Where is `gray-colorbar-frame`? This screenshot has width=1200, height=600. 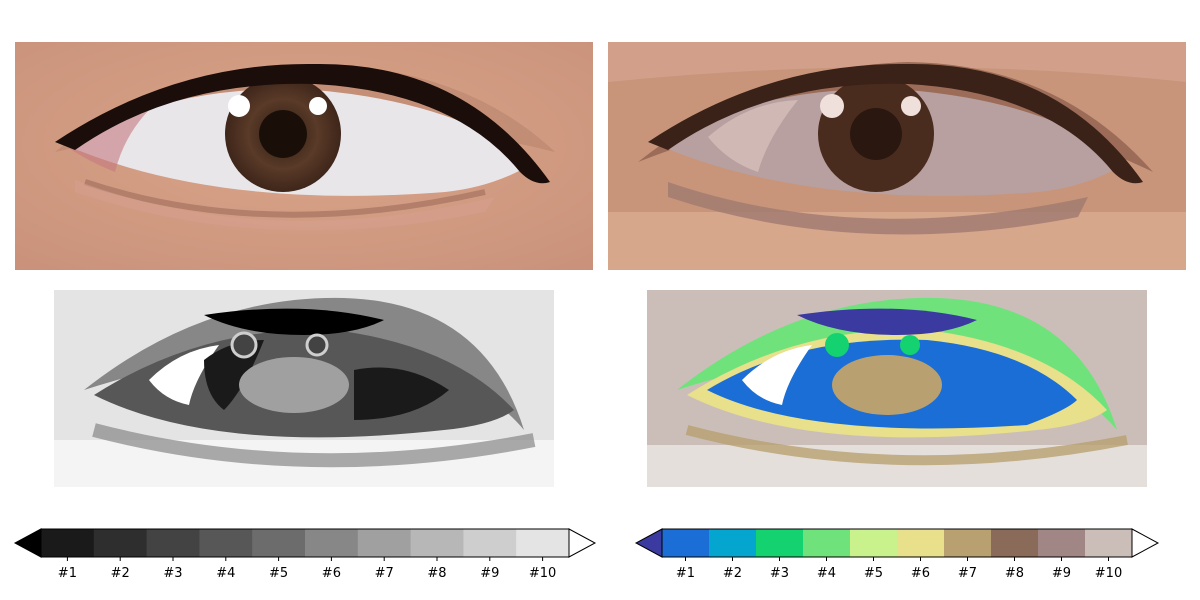
gray-colorbar-frame is located at coordinates (305, 543).